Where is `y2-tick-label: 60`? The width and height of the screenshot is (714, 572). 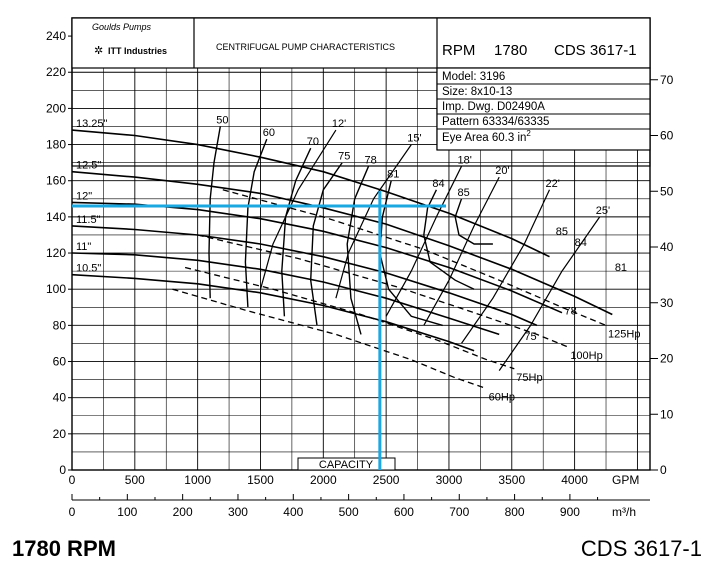
y2-tick-label: 60 is located at coordinates (667, 136).